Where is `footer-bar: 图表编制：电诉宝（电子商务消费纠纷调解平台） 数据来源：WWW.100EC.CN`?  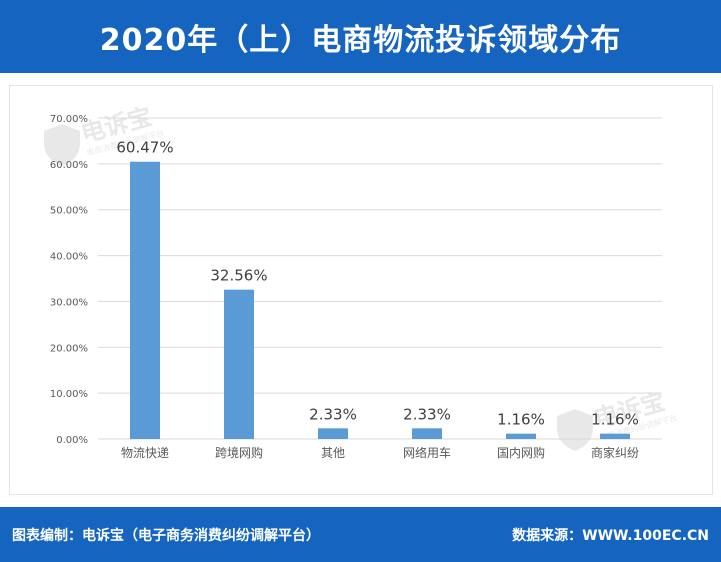
footer-bar: 图表编制：电诉宝（电子商务消费纠纷调解平台） 数据来源：WWW.100EC.CN is located at coordinates (360, 534).